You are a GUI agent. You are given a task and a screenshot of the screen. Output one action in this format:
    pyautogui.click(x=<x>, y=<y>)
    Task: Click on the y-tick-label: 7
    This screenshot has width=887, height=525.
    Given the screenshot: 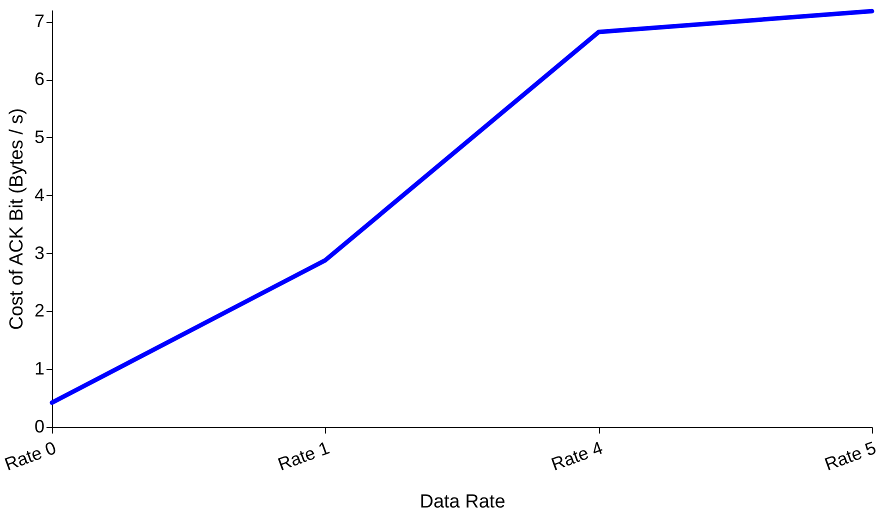 What is the action you would take?
    pyautogui.click(x=39, y=21)
    